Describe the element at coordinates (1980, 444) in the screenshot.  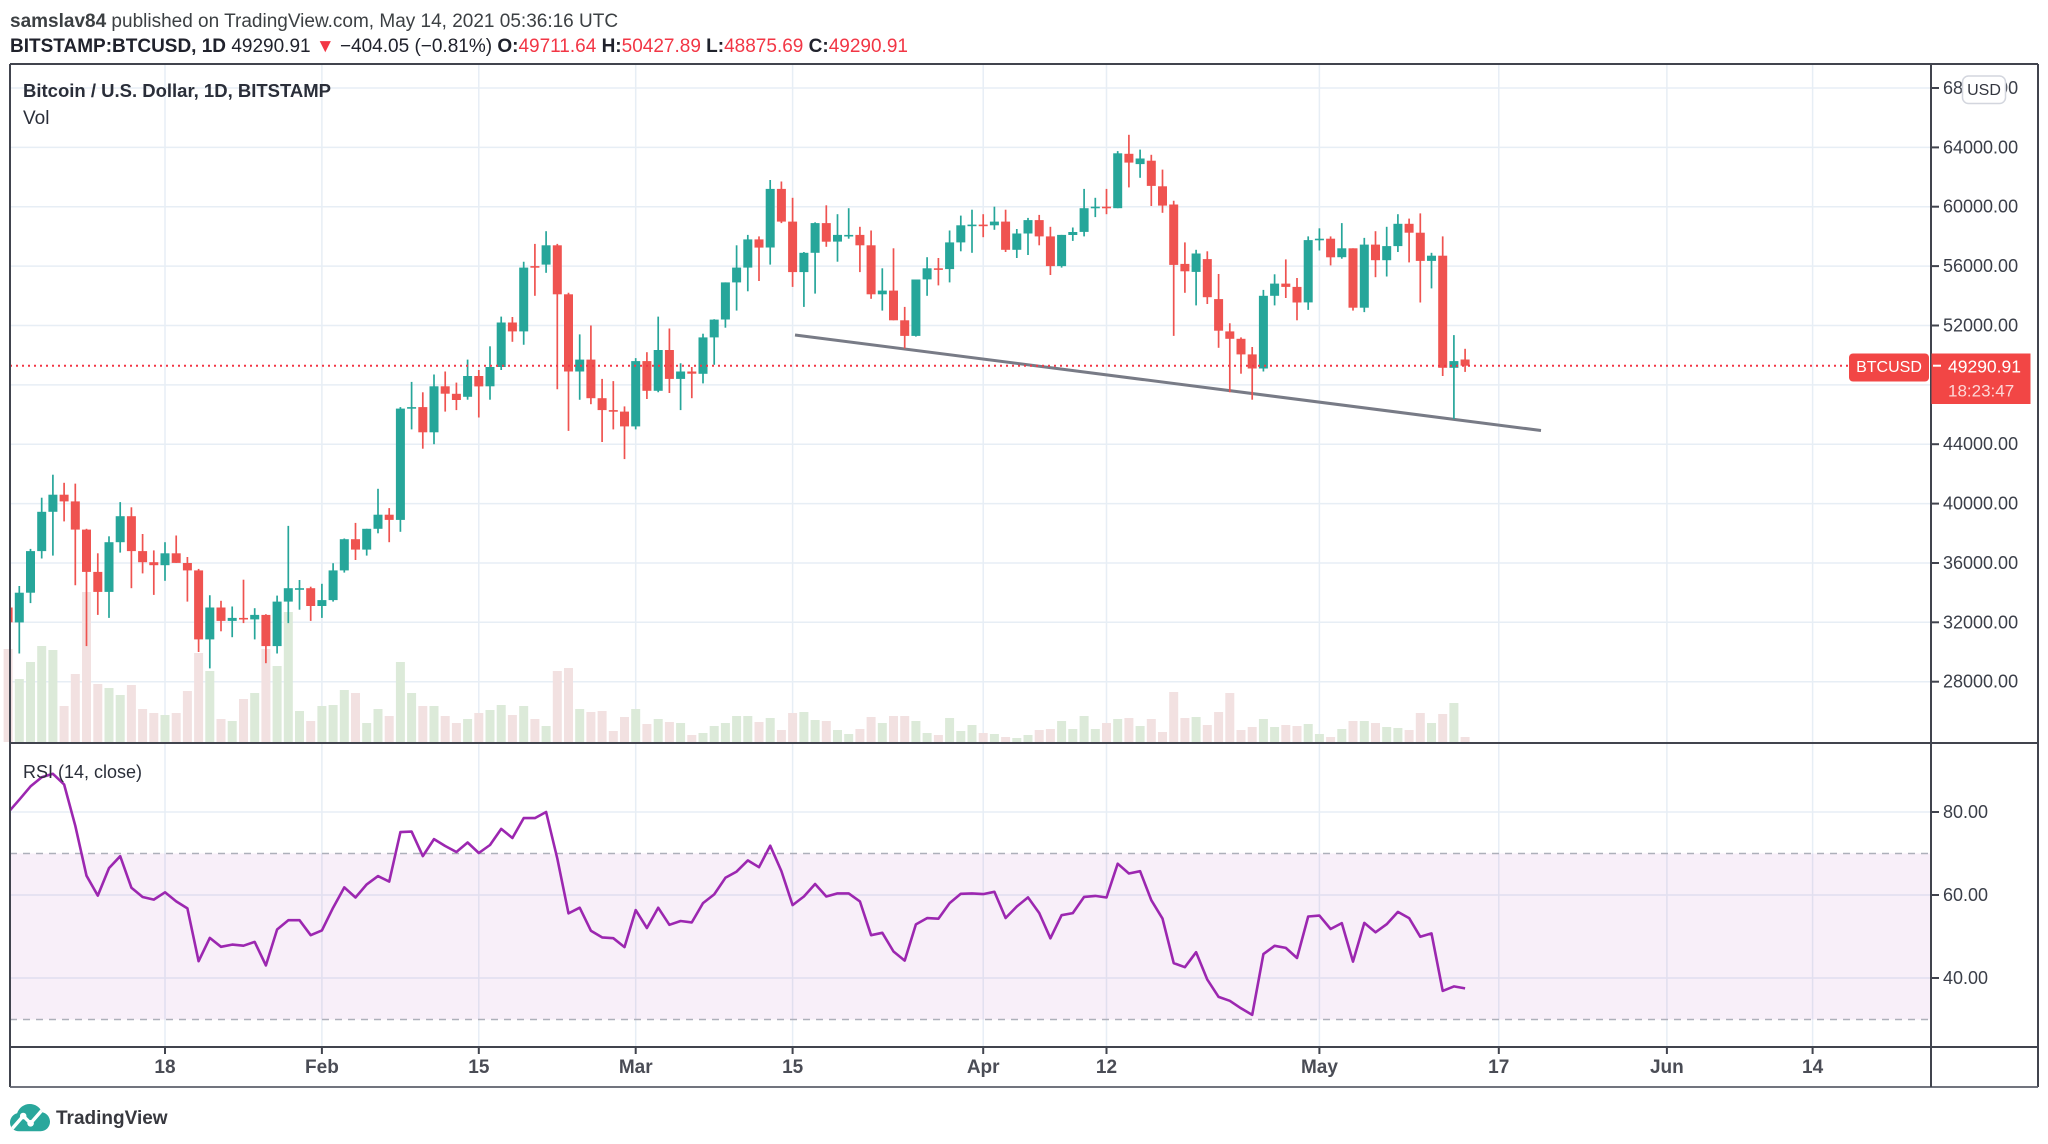
I see `svg-text: 44000.00` at that location.